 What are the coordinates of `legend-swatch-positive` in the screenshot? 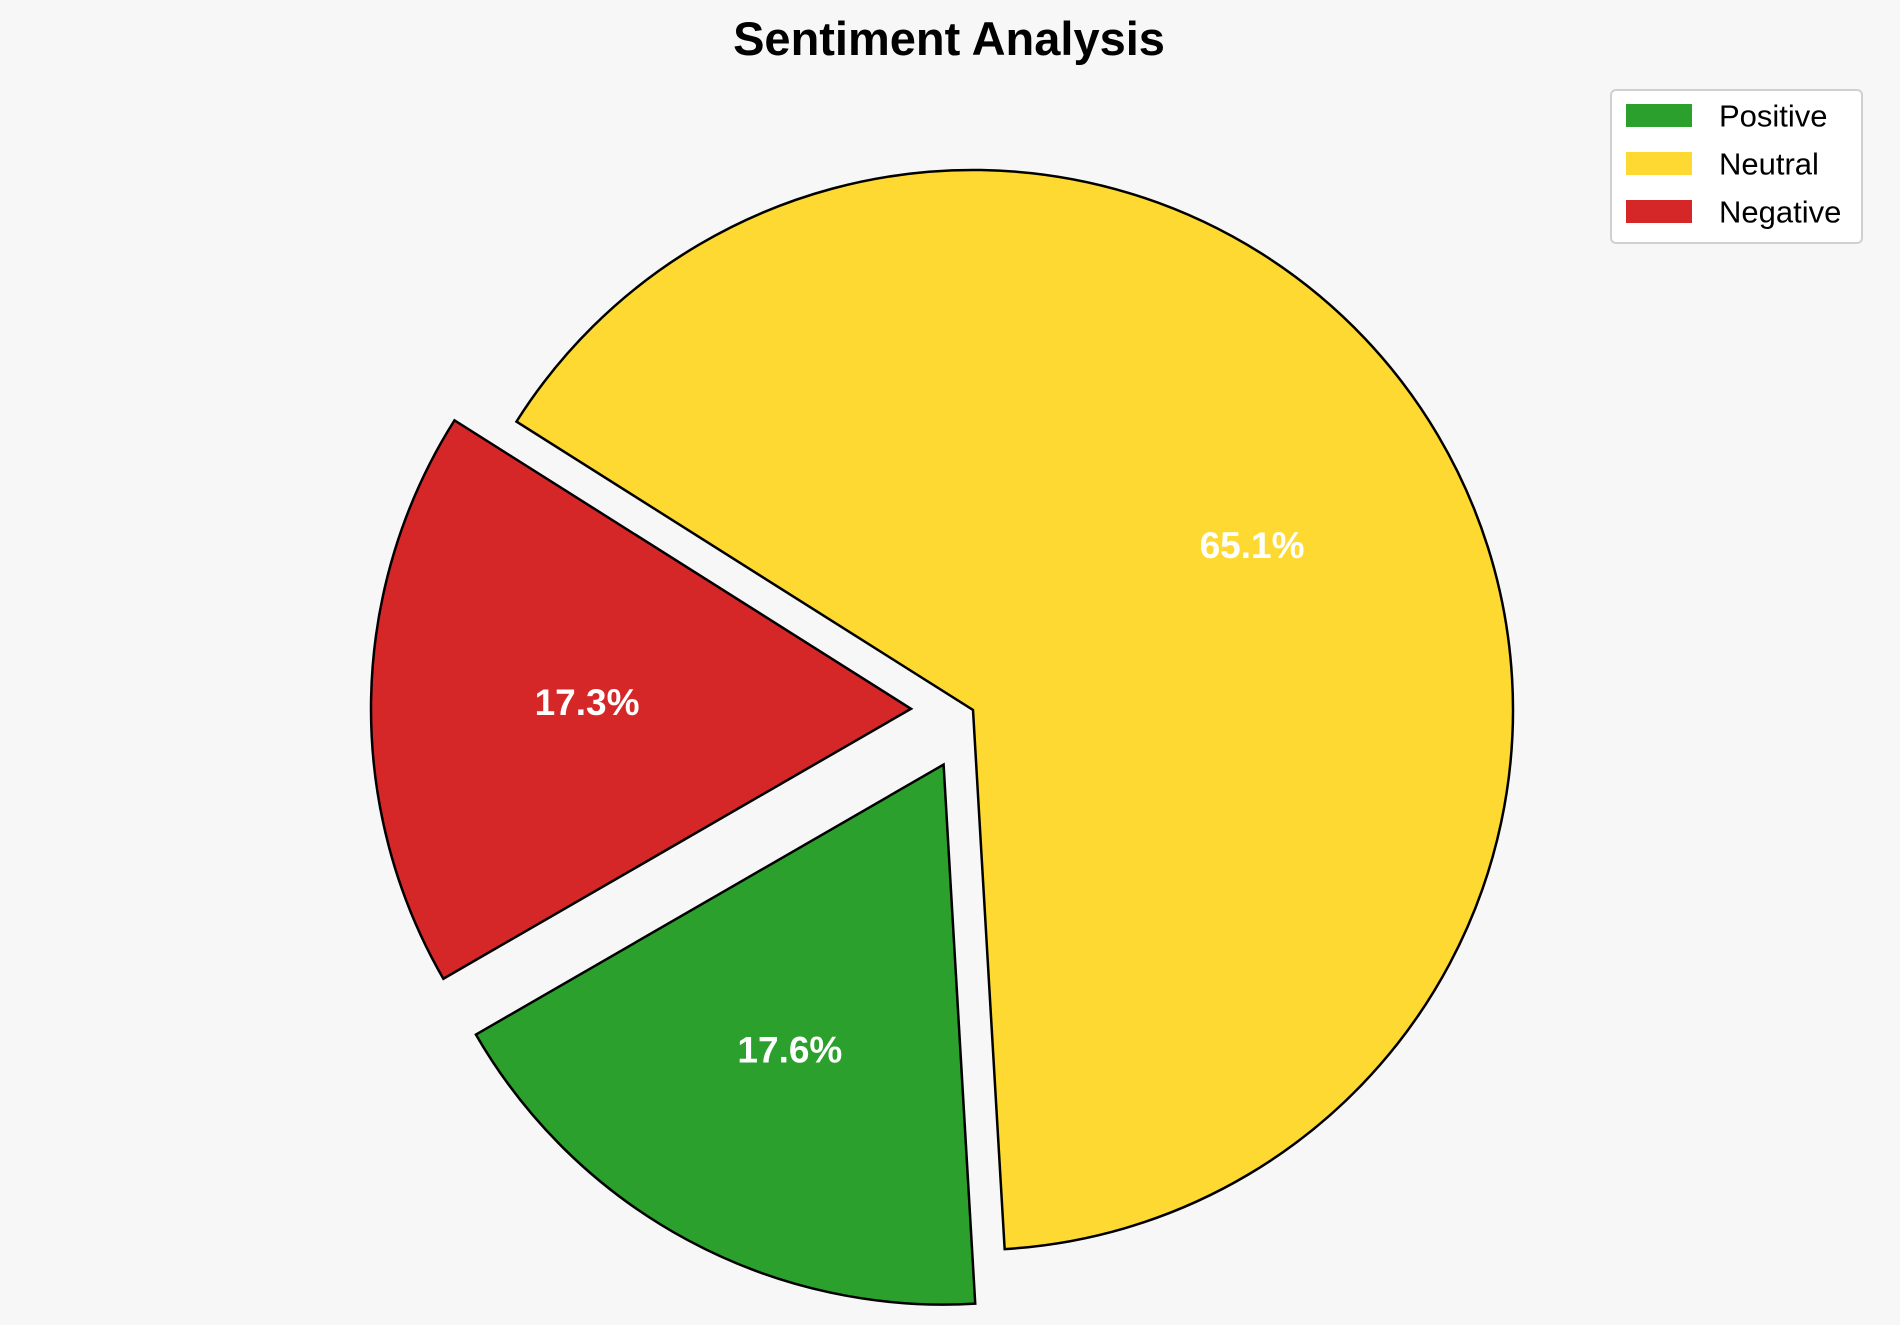 It's located at (1659, 115).